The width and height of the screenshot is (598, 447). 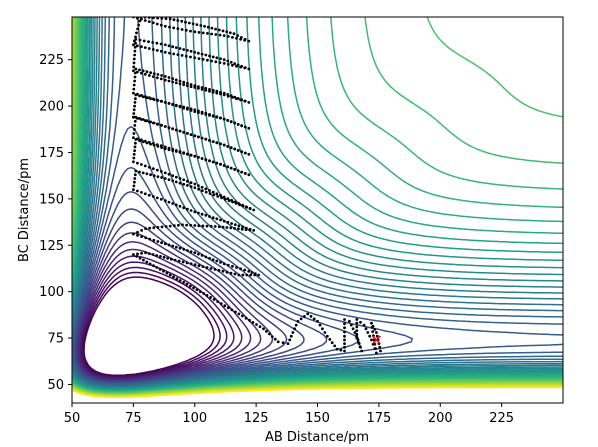 What do you see at coordinates (55, 339) in the screenshot?
I see `y-tick-label: 75` at bounding box center [55, 339].